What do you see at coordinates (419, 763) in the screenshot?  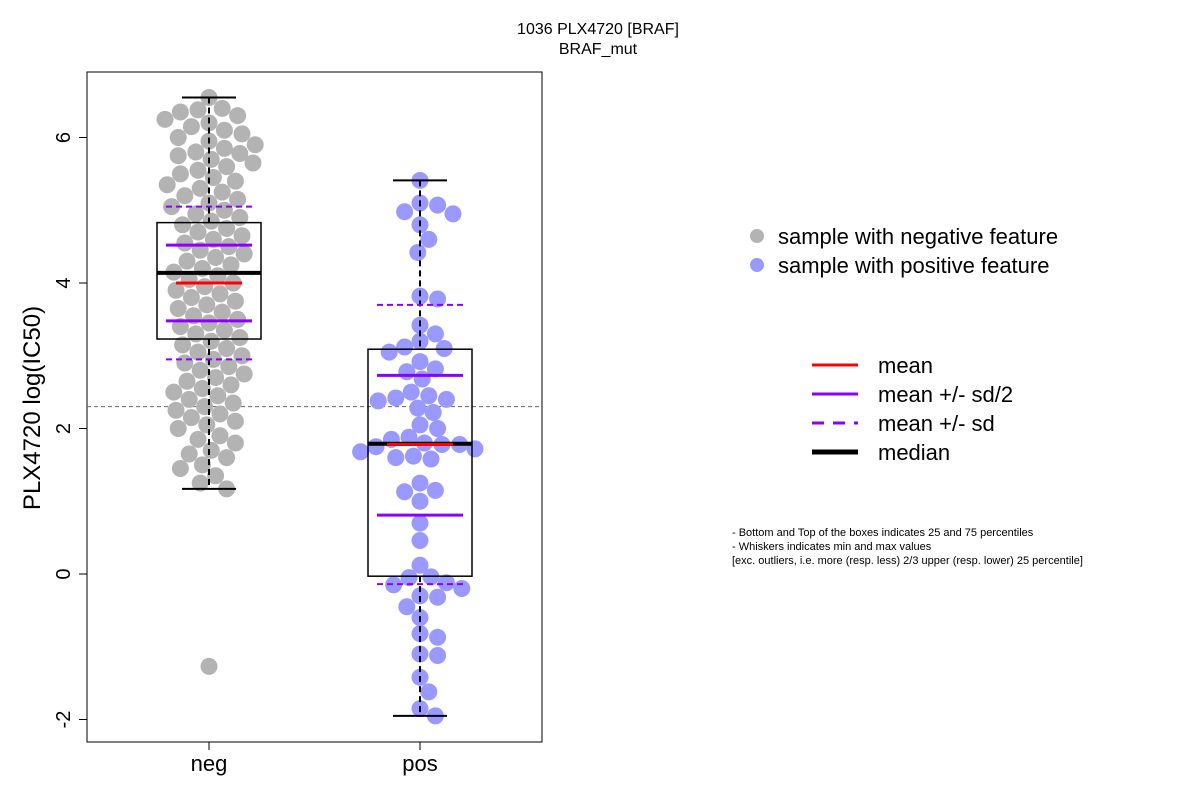 I see `x-tick-label: pos` at bounding box center [419, 763].